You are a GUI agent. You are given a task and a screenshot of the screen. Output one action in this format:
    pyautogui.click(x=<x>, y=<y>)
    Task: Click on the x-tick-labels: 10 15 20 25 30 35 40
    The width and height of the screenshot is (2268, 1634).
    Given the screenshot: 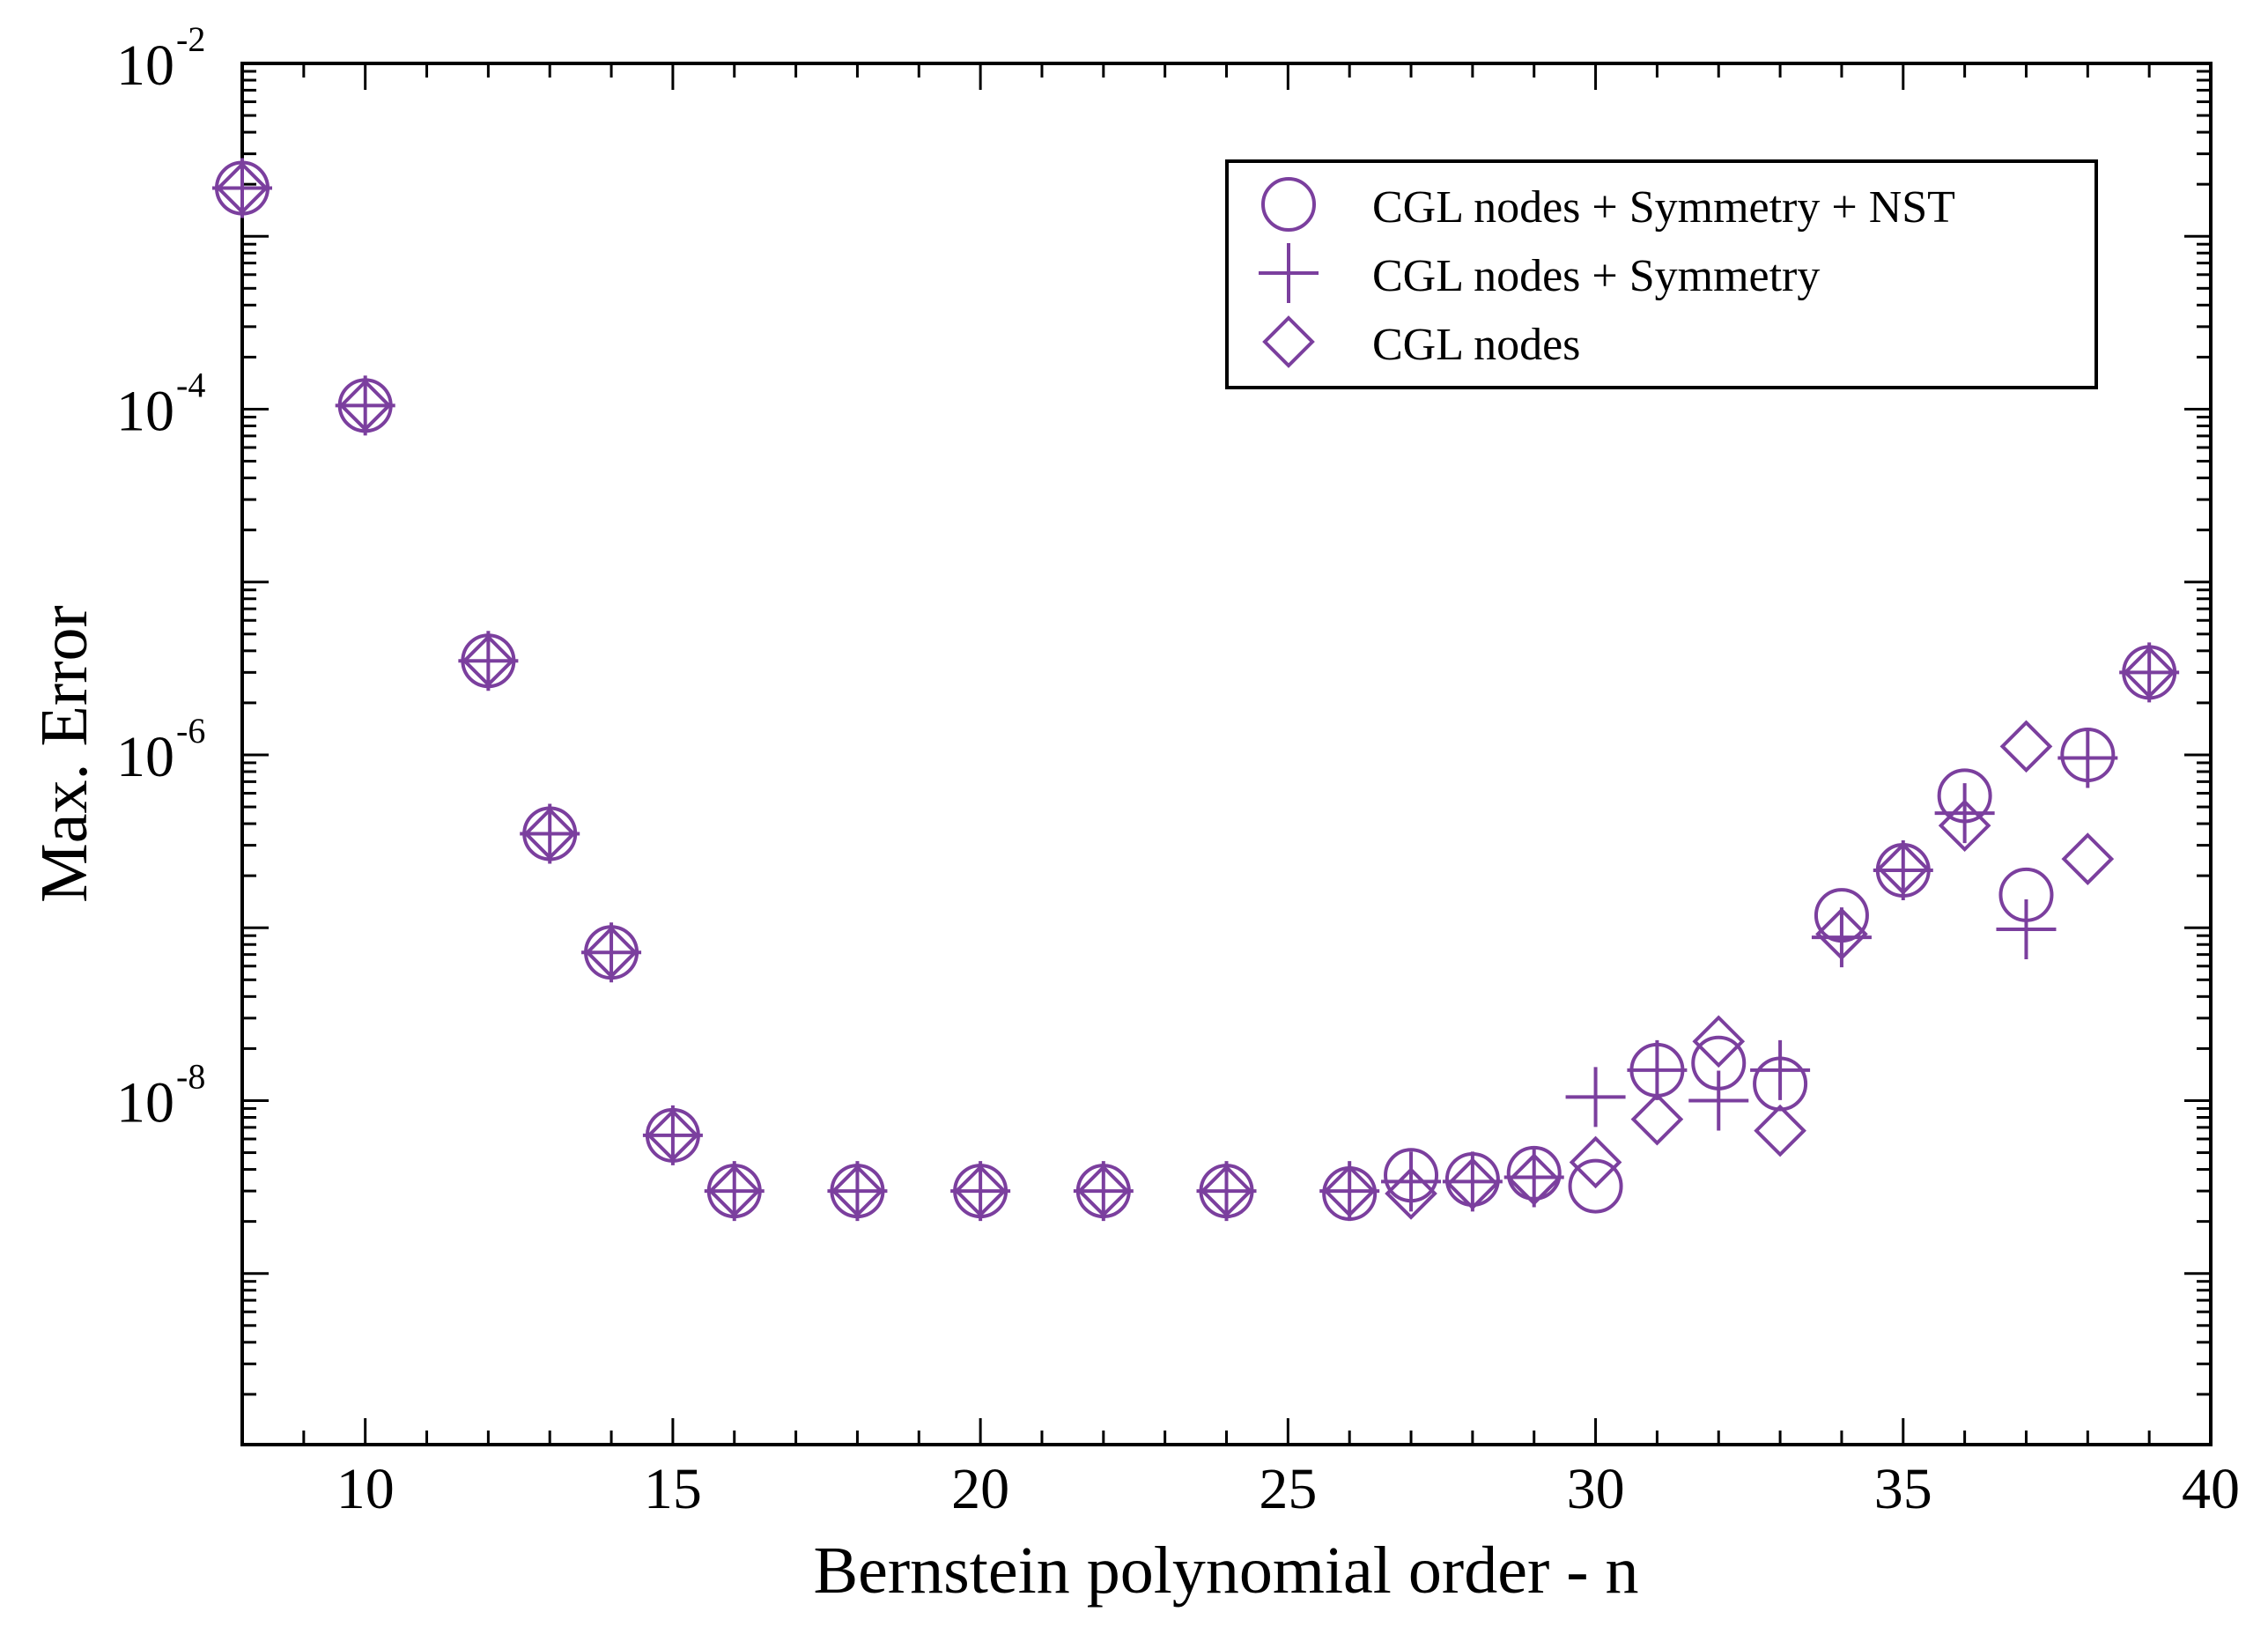 What is the action you would take?
    pyautogui.click(x=1288, y=1489)
    